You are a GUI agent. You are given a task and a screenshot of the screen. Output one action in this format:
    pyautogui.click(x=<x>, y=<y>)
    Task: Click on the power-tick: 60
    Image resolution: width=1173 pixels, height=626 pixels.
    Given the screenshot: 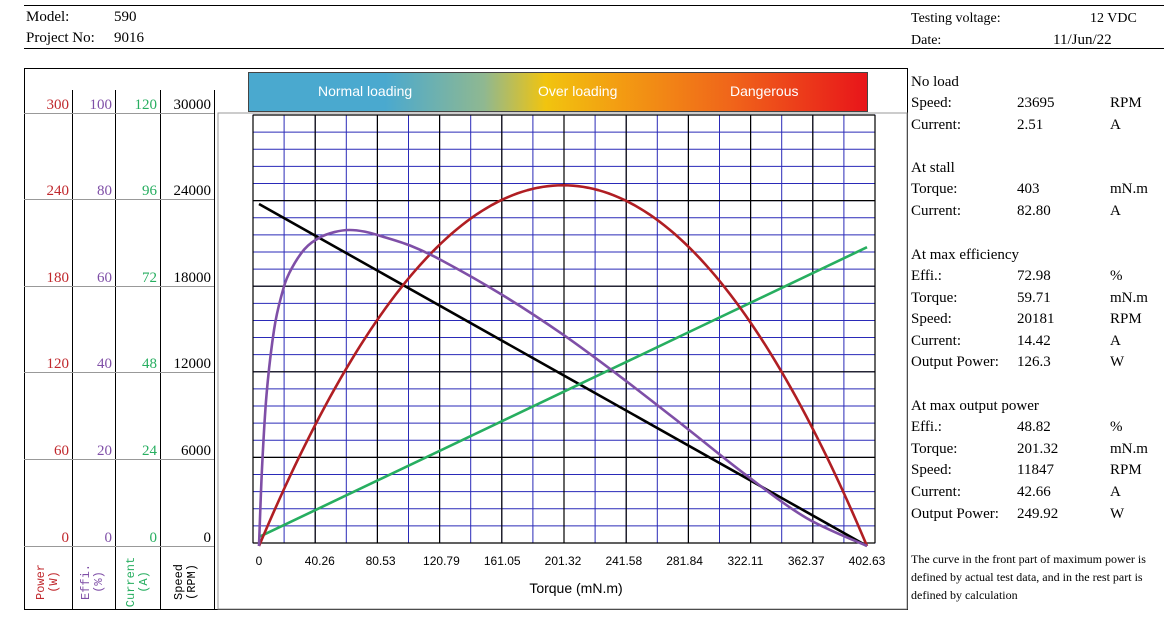 What is the action you would take?
    pyautogui.click(x=61, y=451)
    